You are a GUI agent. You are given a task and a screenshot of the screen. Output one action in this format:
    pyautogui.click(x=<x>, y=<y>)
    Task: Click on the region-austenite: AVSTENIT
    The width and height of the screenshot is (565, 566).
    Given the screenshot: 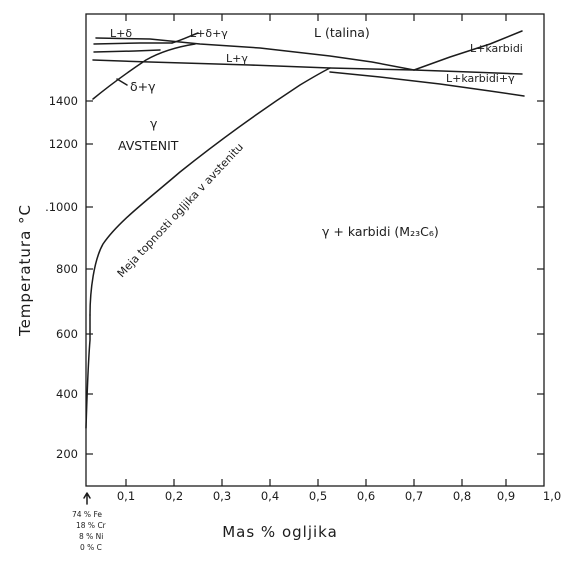 What is the action you would take?
    pyautogui.click(x=148, y=145)
    